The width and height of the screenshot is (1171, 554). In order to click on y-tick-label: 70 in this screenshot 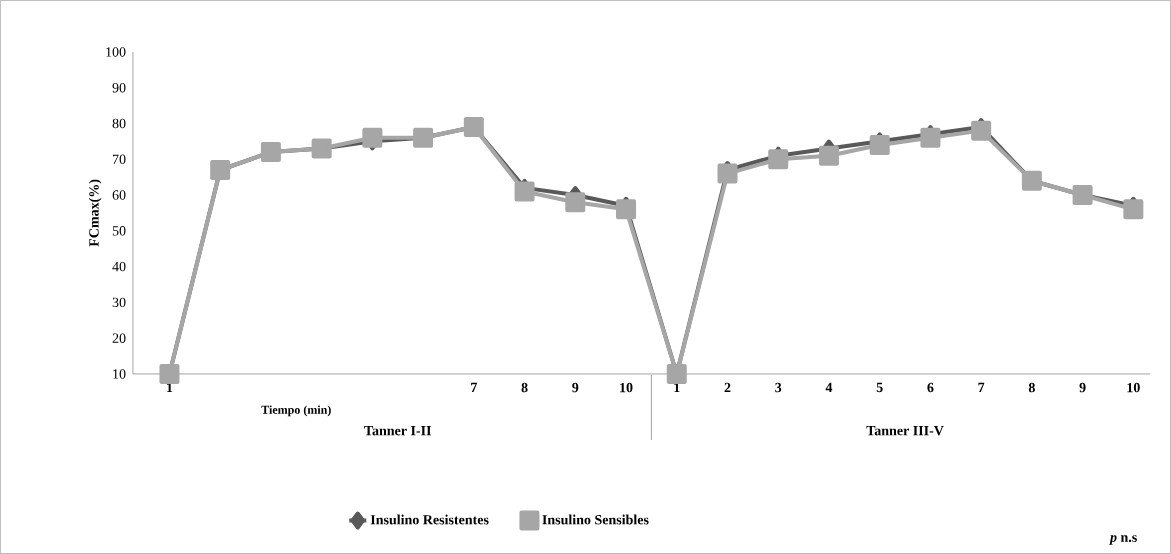, I will do `click(119, 159)`.